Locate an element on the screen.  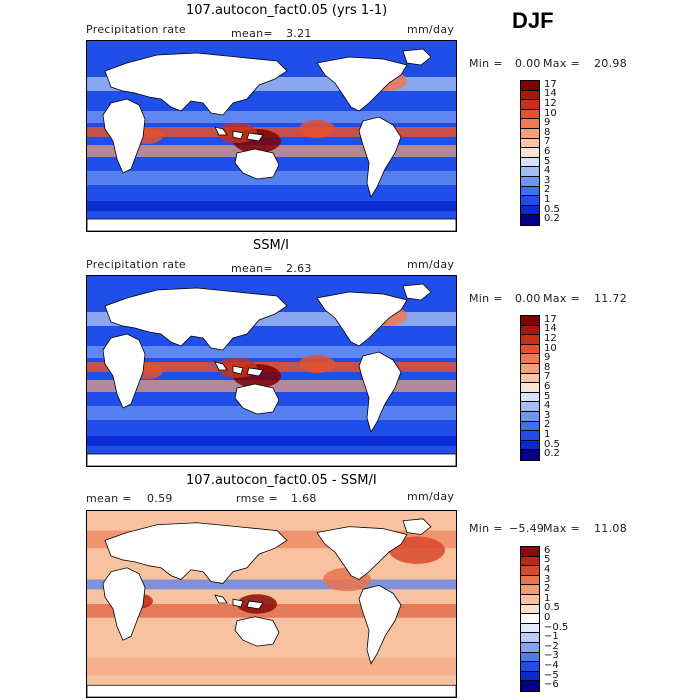
colorbar-tick-label: −0.5 is located at coordinates (556, 627).